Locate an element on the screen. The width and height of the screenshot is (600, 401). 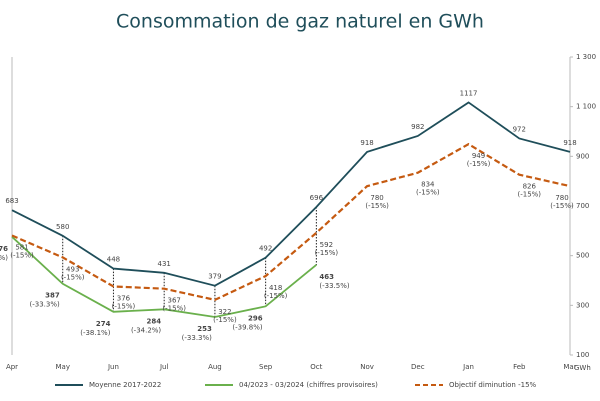
value-label: 448 is located at coordinates (113, 260).